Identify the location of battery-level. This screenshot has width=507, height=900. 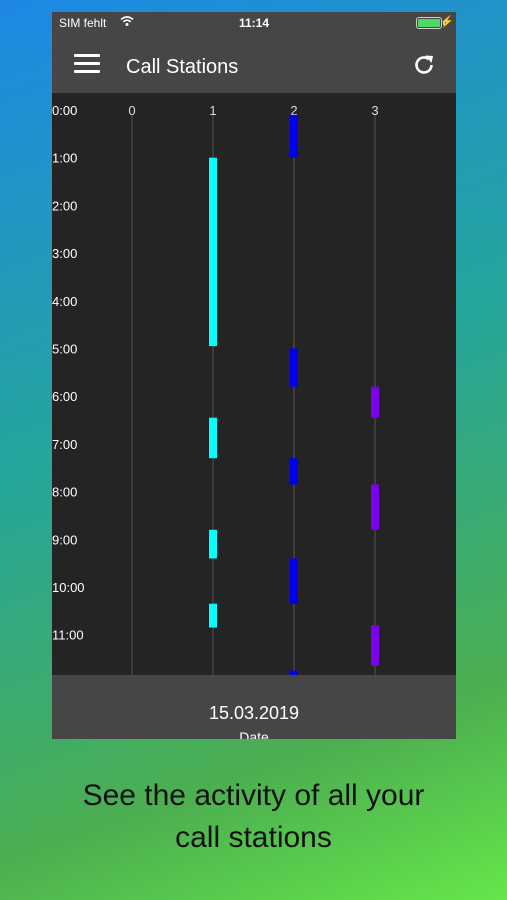
(429, 23).